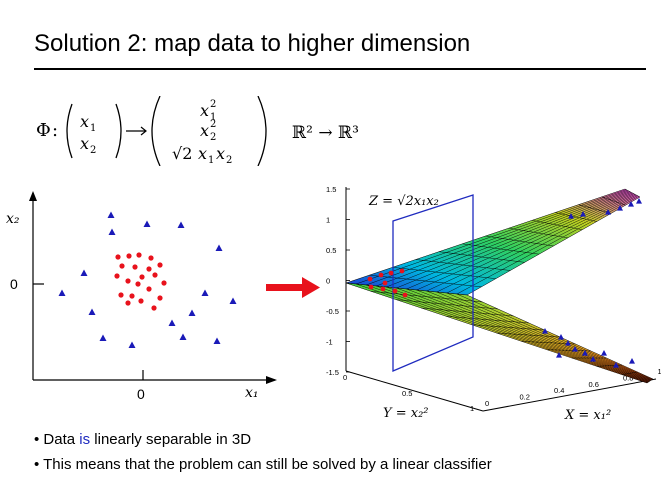 This screenshot has height=495, width=661. What do you see at coordinates (204, 110) in the screenshot?
I see `row1-x: x` at bounding box center [204, 110].